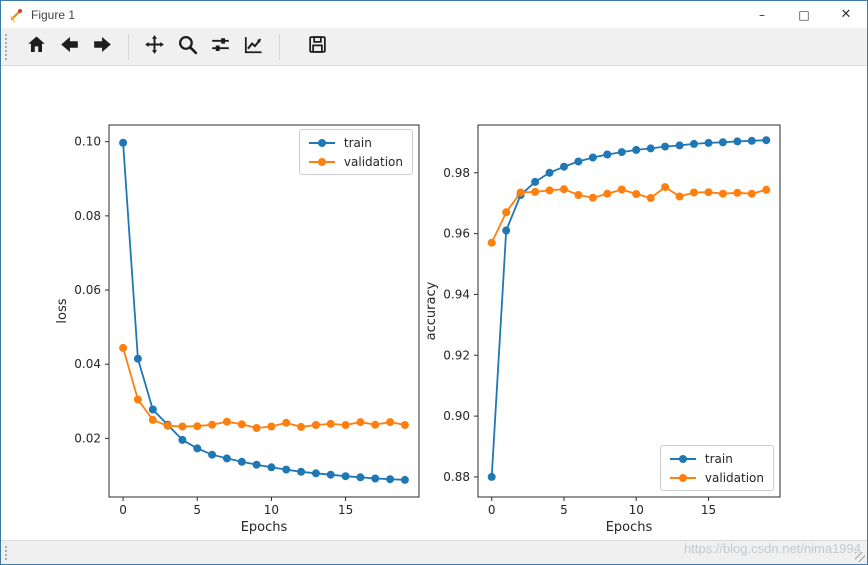 The width and height of the screenshot is (868, 565). What do you see at coordinates (7, 552) in the screenshot?
I see `statusbar-grip` at bounding box center [7, 552].